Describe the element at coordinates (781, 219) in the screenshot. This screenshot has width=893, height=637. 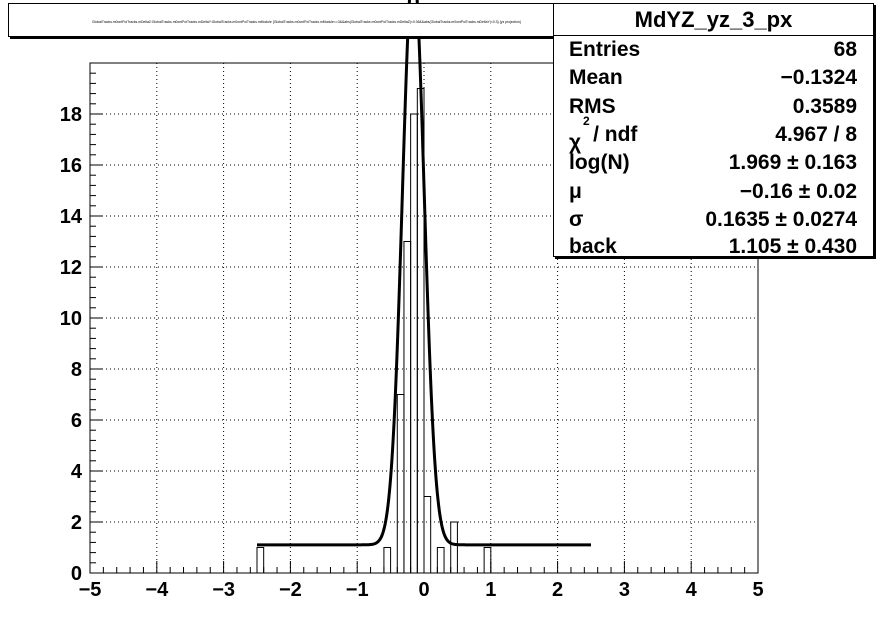
I see `stats-value-sigma: 0.1635 ± 0.0274` at that location.